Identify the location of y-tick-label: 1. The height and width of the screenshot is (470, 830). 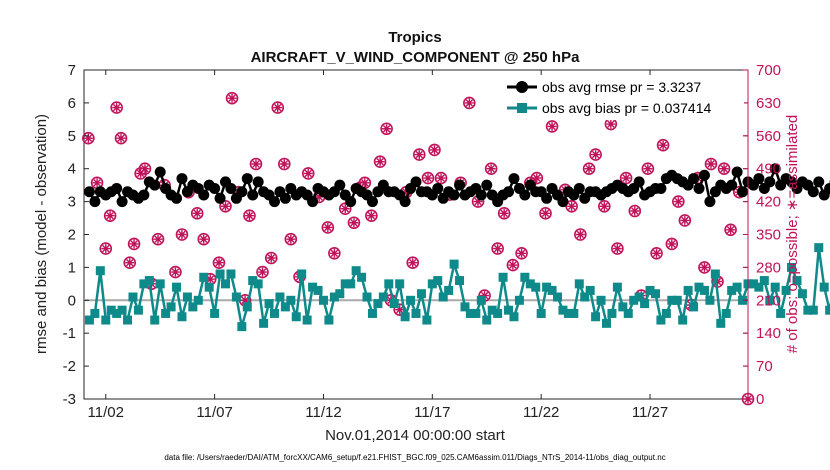
(72, 267).